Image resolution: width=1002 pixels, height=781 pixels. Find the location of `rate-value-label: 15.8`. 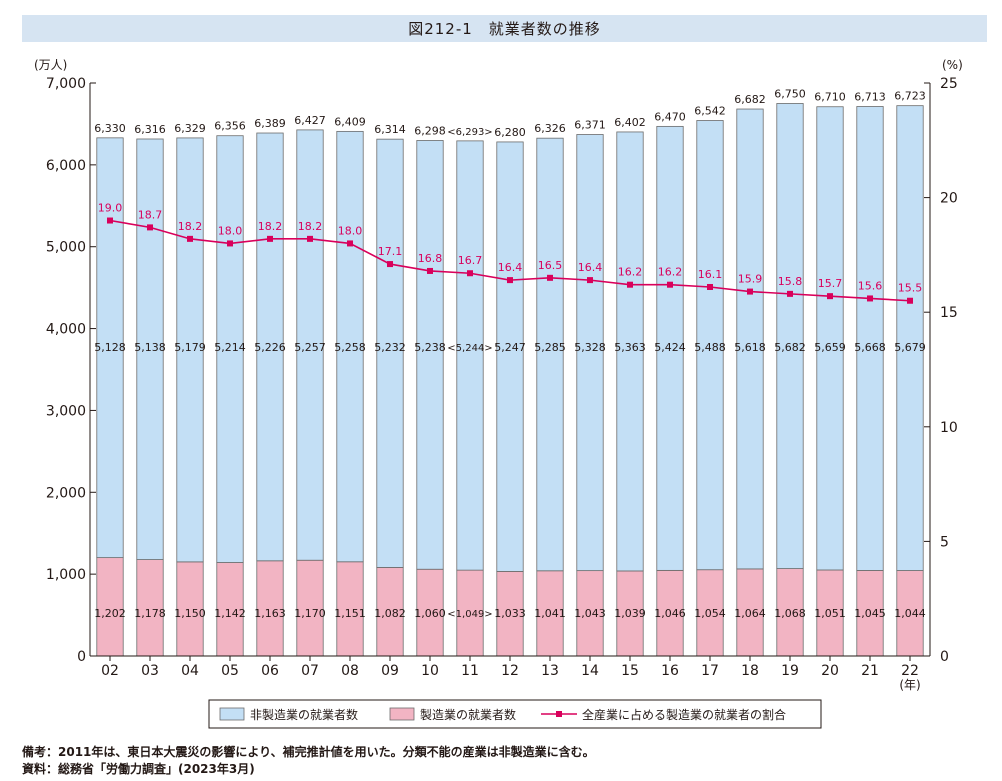

rate-value-label: 15.8 is located at coordinates (790, 281).